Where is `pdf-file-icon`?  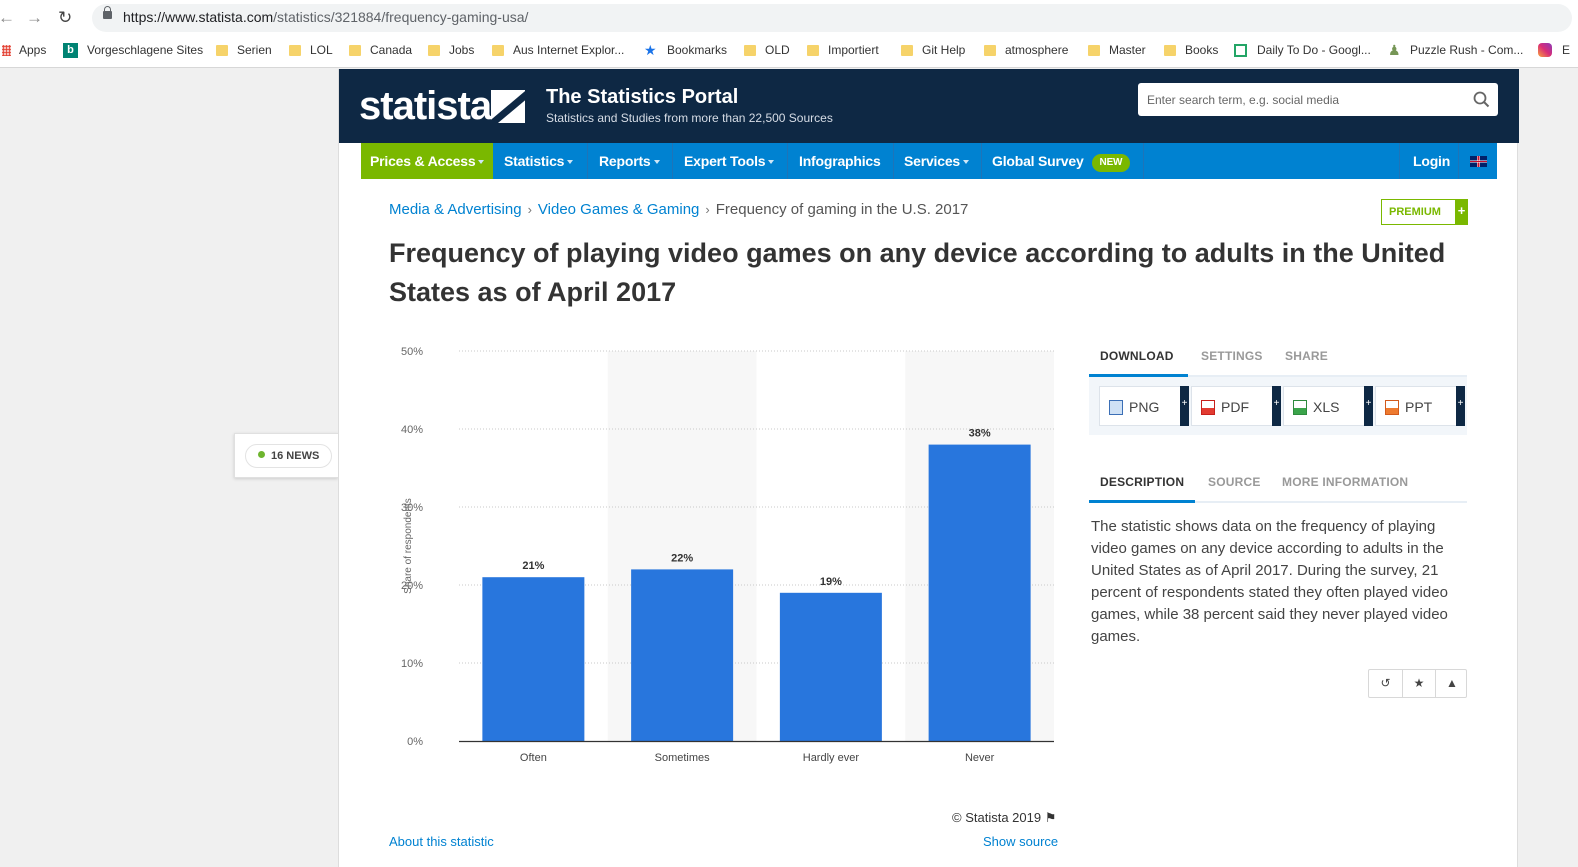
pdf-file-icon is located at coordinates (1208, 407).